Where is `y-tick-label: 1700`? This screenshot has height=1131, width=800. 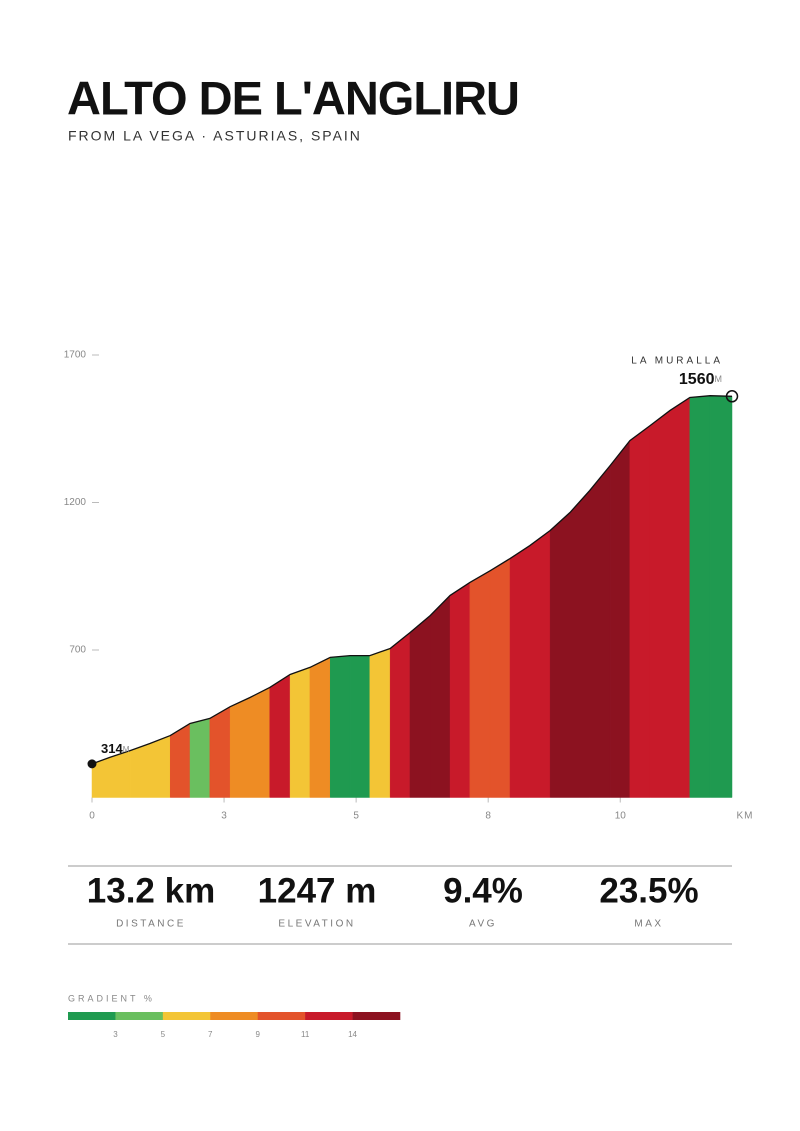 y-tick-label: 1700 is located at coordinates (75, 355).